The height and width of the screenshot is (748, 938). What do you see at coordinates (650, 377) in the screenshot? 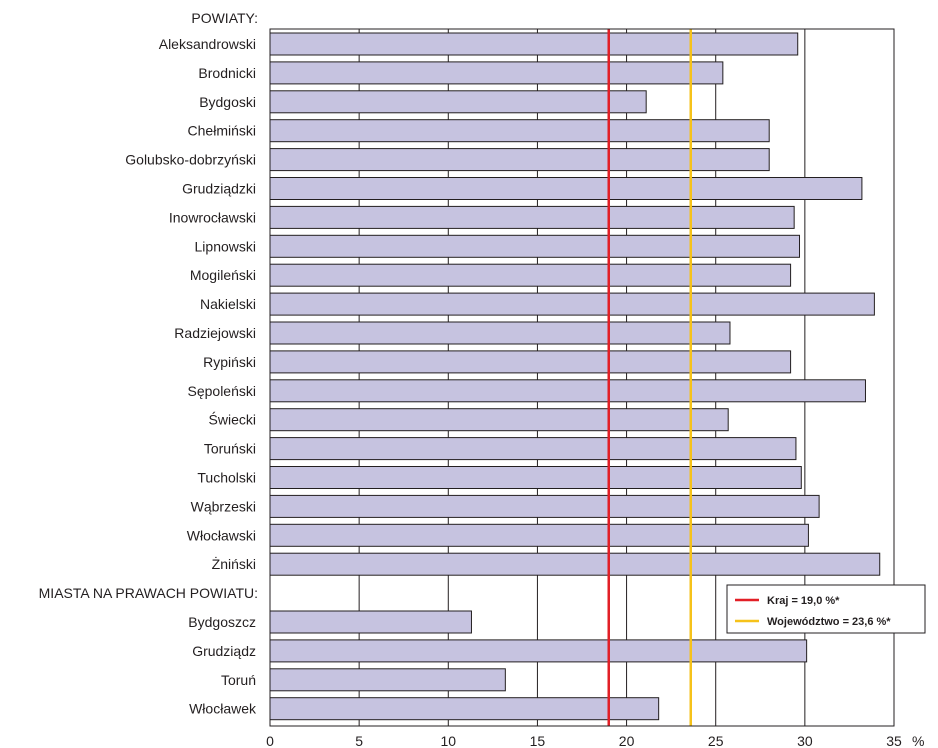
I see `reference-lines` at bounding box center [650, 377].